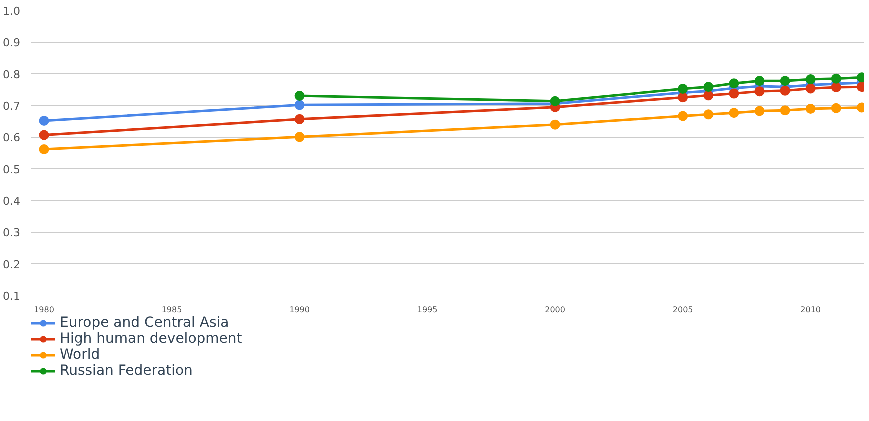  What do you see at coordinates (12, 43) in the screenshot?
I see `y-tick-label: 0.9` at bounding box center [12, 43].